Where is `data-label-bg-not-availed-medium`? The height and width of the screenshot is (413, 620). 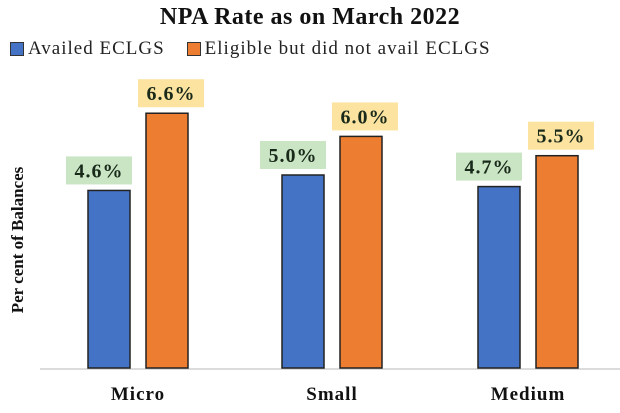
data-label-bg-not-availed-medium is located at coordinates (561, 135).